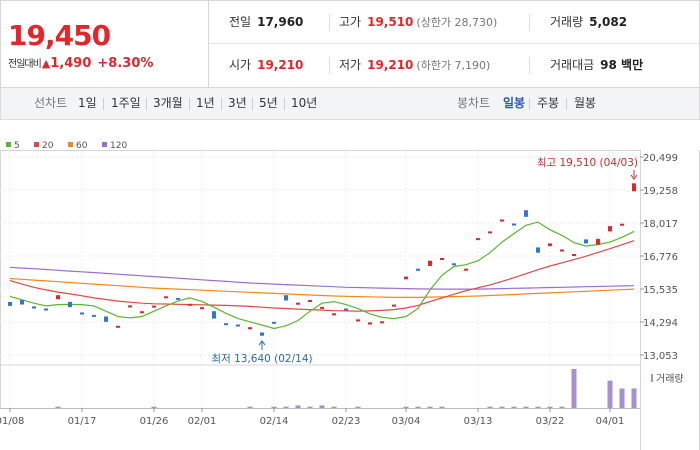 This screenshot has width=700, height=450. What do you see at coordinates (280, 65) in the screenshot?
I see `open-value: 19,210` at bounding box center [280, 65].